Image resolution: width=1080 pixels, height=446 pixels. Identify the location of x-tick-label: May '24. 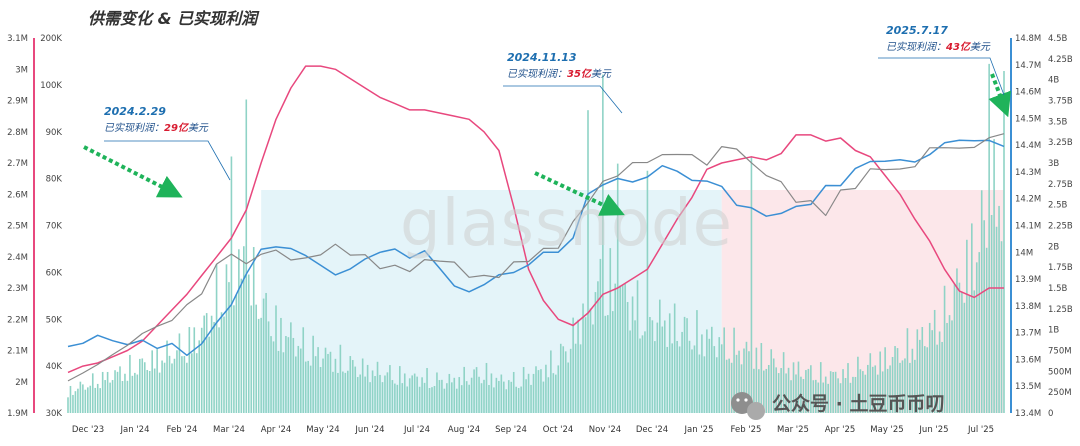
(322, 430).